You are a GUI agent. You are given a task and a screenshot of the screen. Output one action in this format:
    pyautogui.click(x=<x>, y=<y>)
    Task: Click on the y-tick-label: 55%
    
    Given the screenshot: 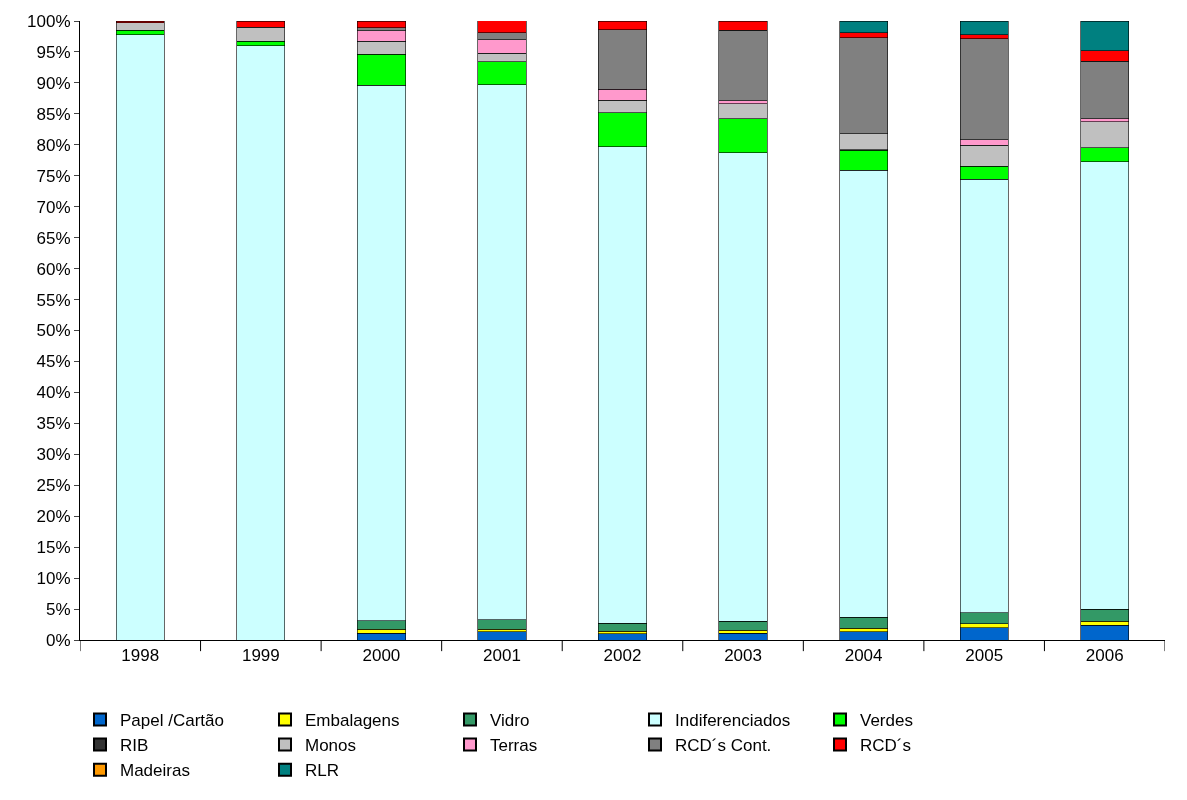 What is the action you would take?
    pyautogui.click(x=53, y=300)
    